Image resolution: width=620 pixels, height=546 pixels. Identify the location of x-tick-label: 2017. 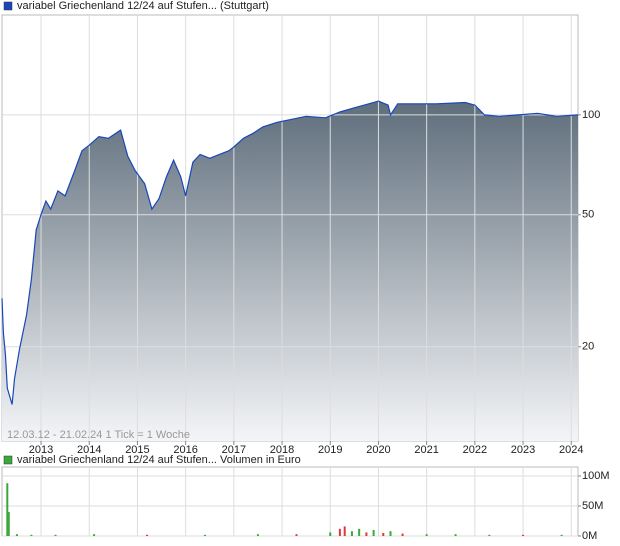
(234, 450).